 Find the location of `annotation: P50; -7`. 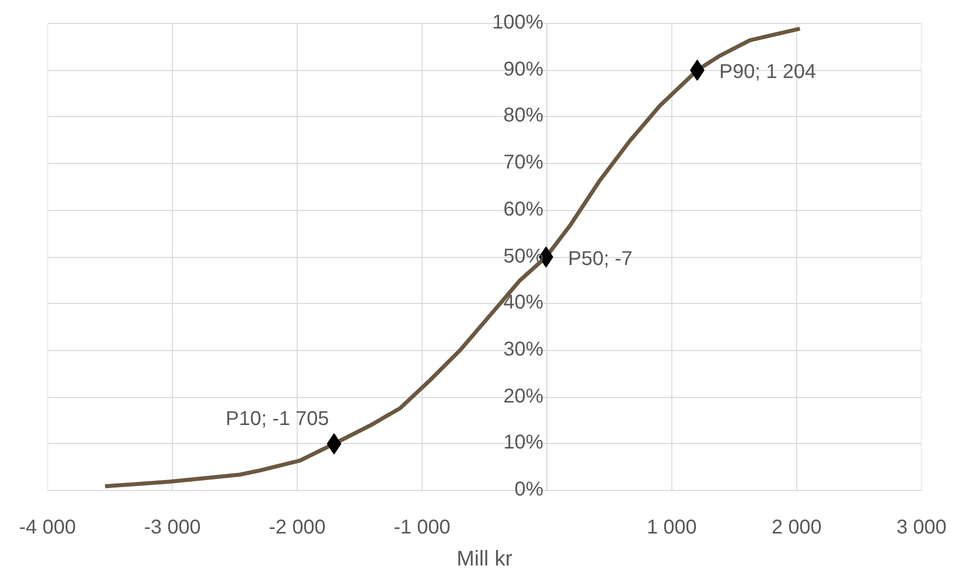

annotation: P50; -7 is located at coordinates (600, 259).